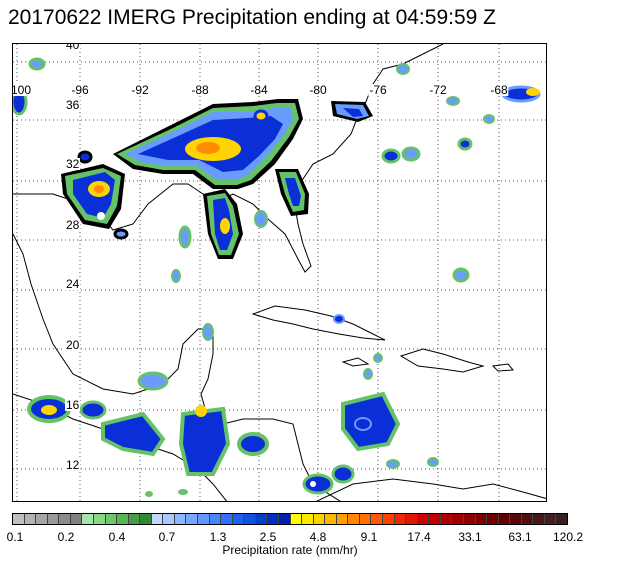 The height and width of the screenshot is (571, 629). What do you see at coordinates (378, 90) in the screenshot?
I see `lon-label-76: -76` at bounding box center [378, 90].